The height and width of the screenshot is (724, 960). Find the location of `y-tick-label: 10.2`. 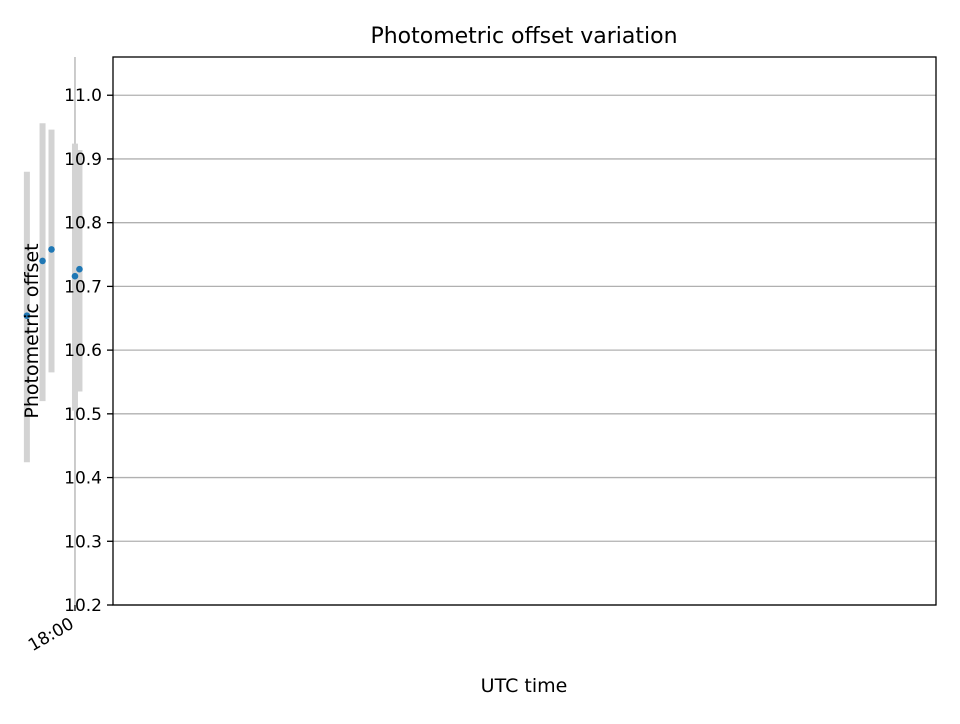

y-tick-label: 10.2 is located at coordinates (83, 606).